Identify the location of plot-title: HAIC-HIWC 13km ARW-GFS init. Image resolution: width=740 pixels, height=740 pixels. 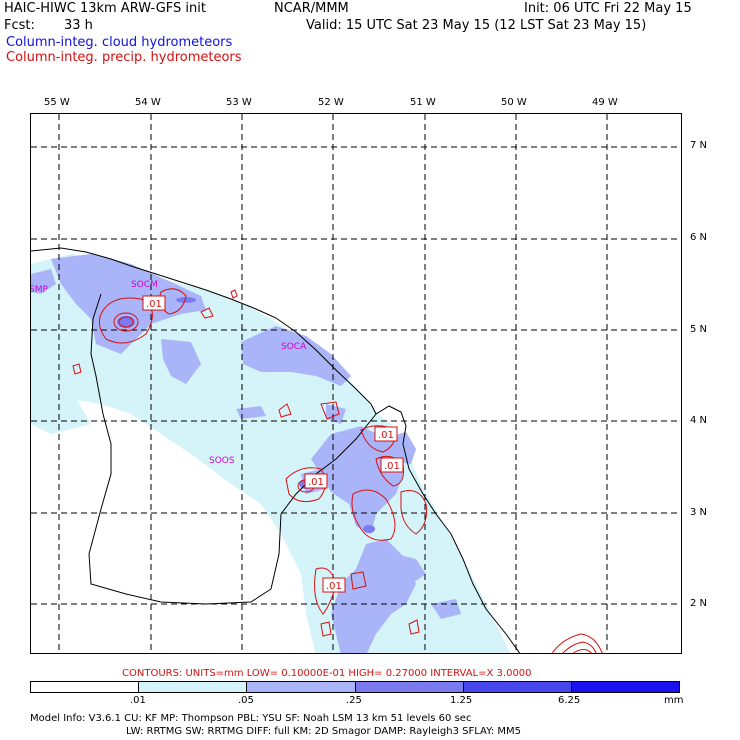
(105, 8).